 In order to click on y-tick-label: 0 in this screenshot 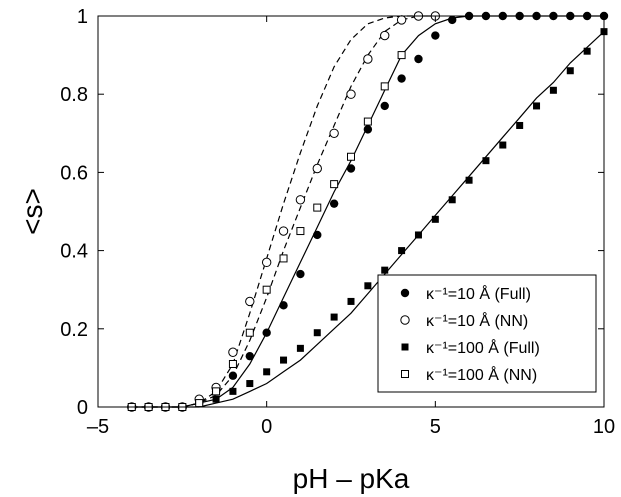, I will do `click(82, 408)`.